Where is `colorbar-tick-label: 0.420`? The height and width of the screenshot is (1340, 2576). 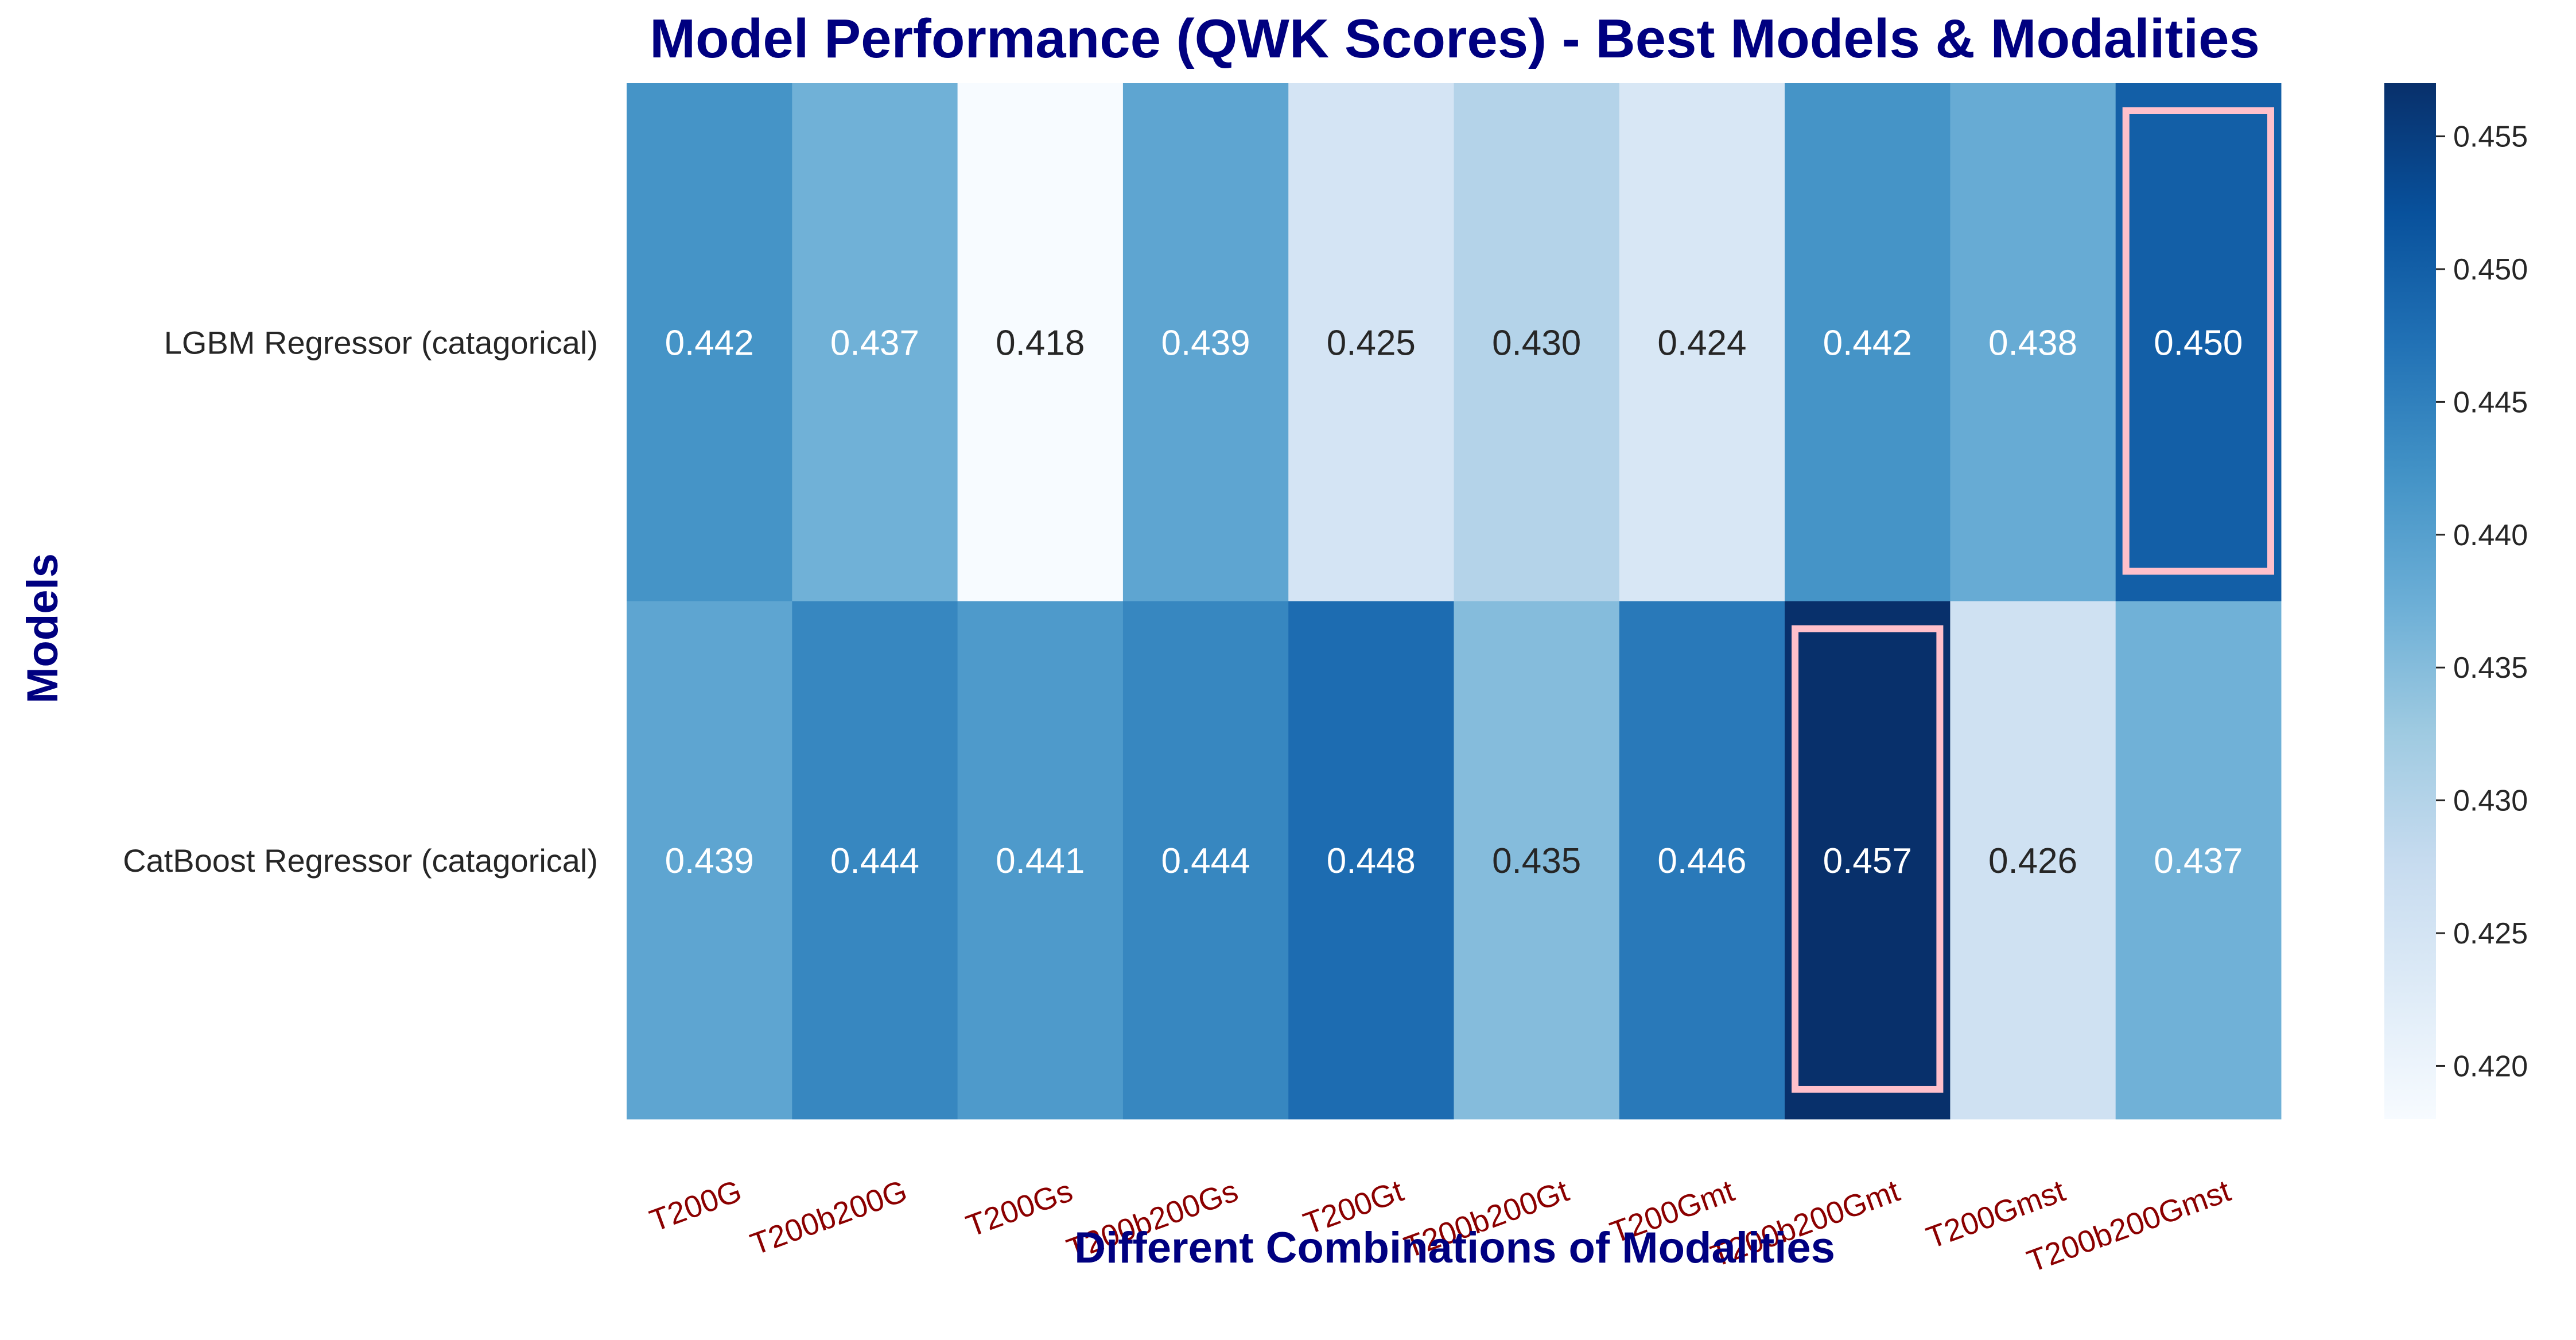 colorbar-tick-label: 0.420 is located at coordinates (2490, 1066).